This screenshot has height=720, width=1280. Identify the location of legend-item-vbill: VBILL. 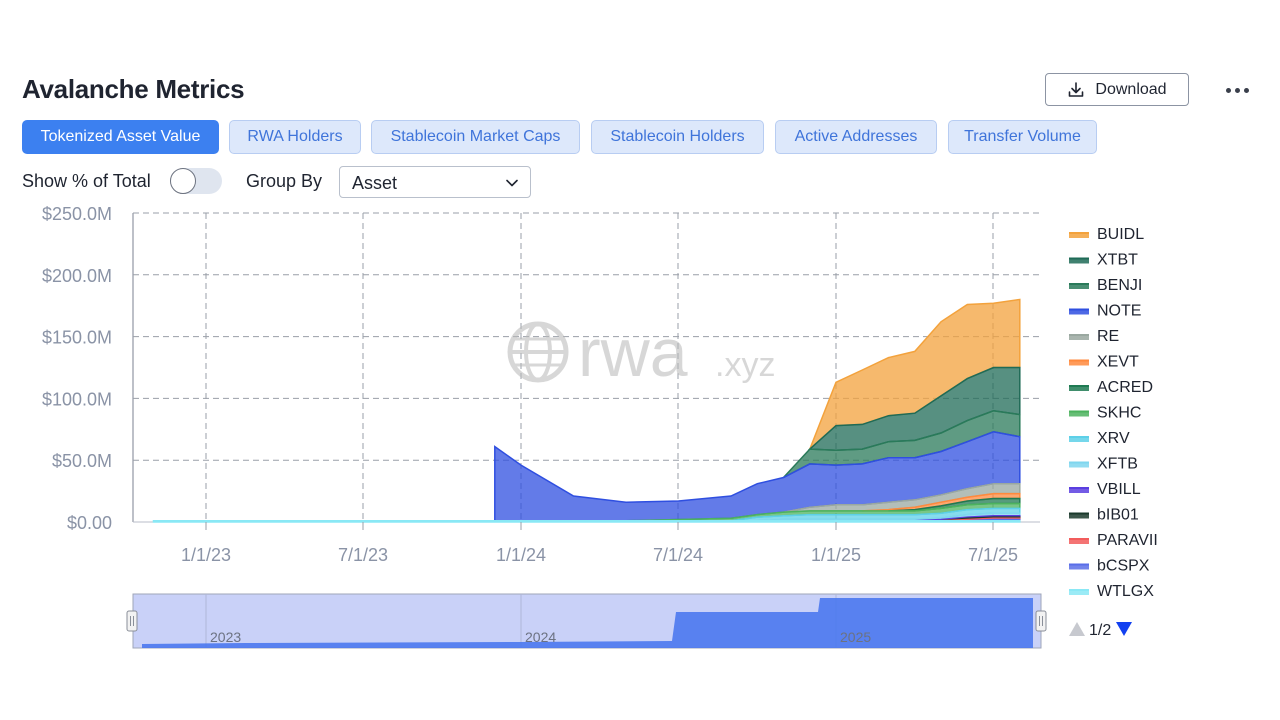
(1105, 489).